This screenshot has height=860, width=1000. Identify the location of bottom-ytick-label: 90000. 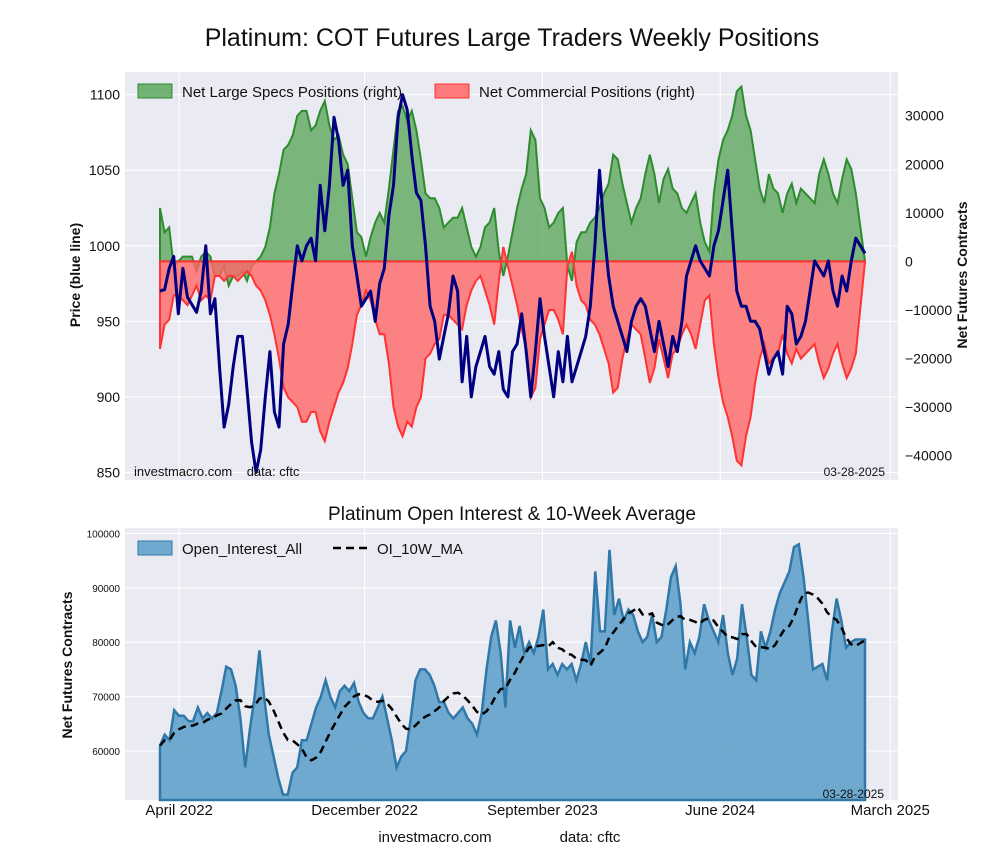
(106, 589).